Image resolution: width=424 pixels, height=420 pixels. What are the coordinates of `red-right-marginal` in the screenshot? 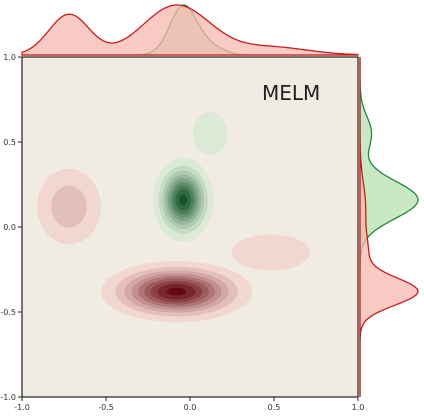 It's located at (389, 227).